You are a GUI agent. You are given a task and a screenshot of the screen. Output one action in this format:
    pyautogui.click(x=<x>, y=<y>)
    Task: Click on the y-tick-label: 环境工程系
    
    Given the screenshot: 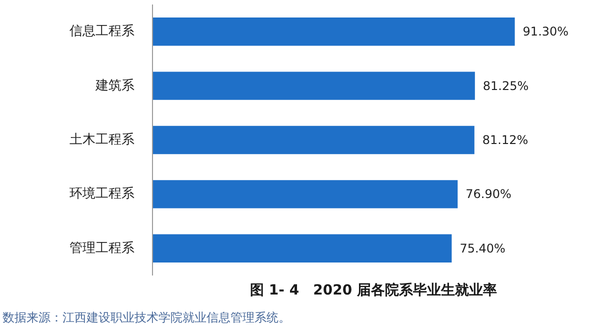 What is the action you would take?
    pyautogui.click(x=102, y=194)
    